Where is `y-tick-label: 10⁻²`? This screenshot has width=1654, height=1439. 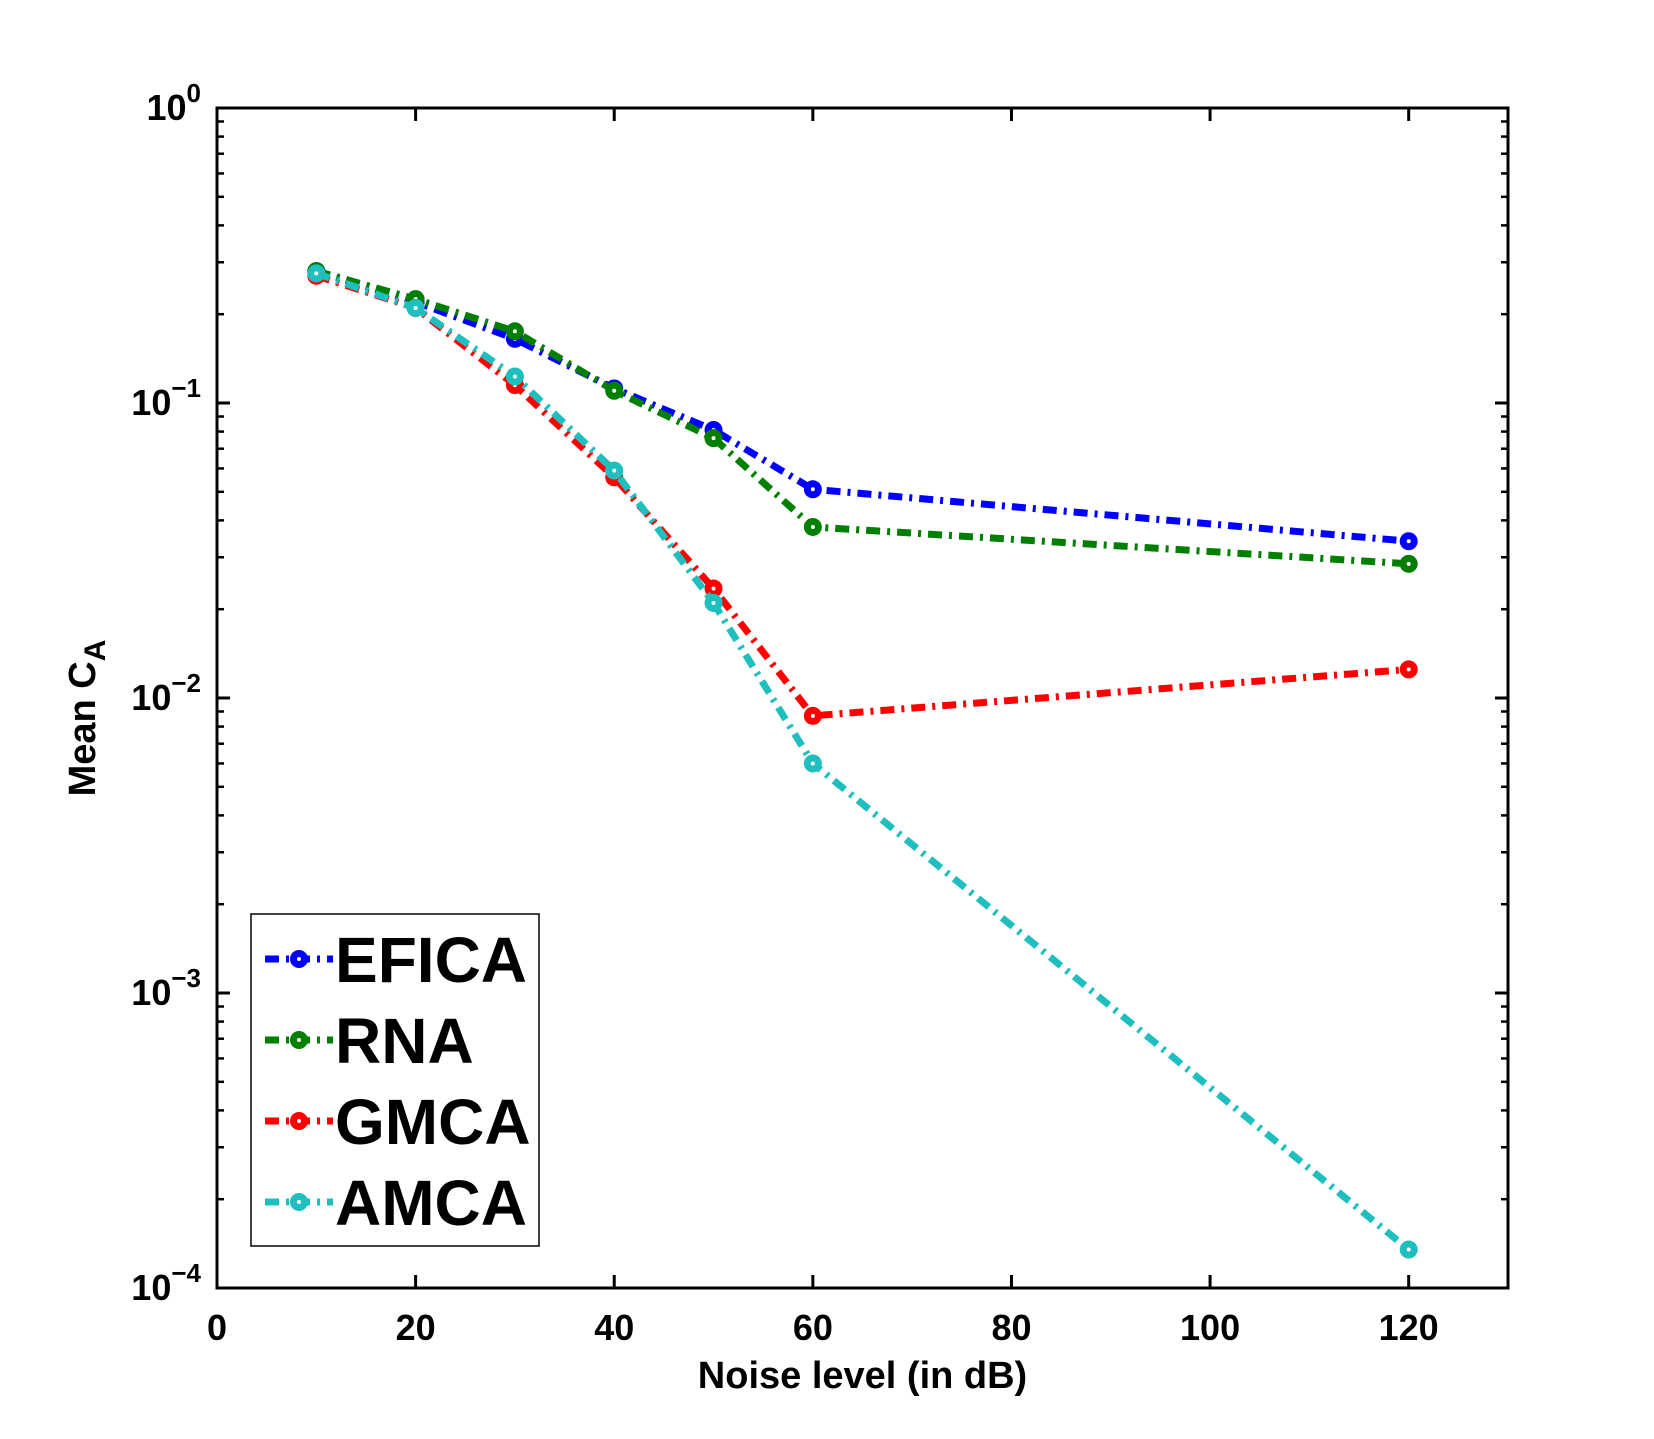
y-tick-label: 10⁻² is located at coordinates (166, 693).